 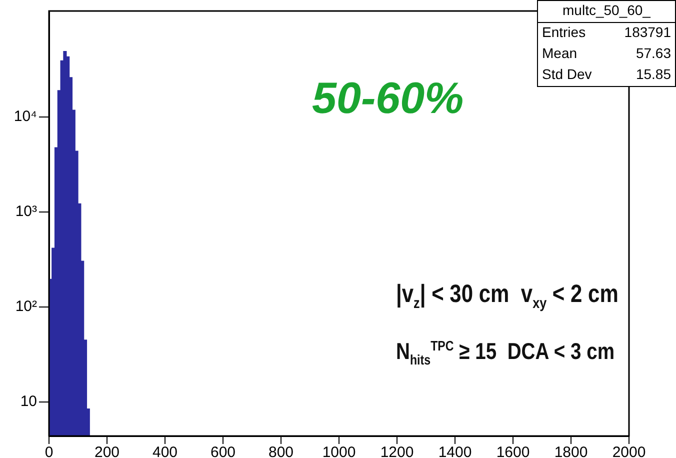 I want to click on x-tick-label: 2000, so click(x=629, y=451).